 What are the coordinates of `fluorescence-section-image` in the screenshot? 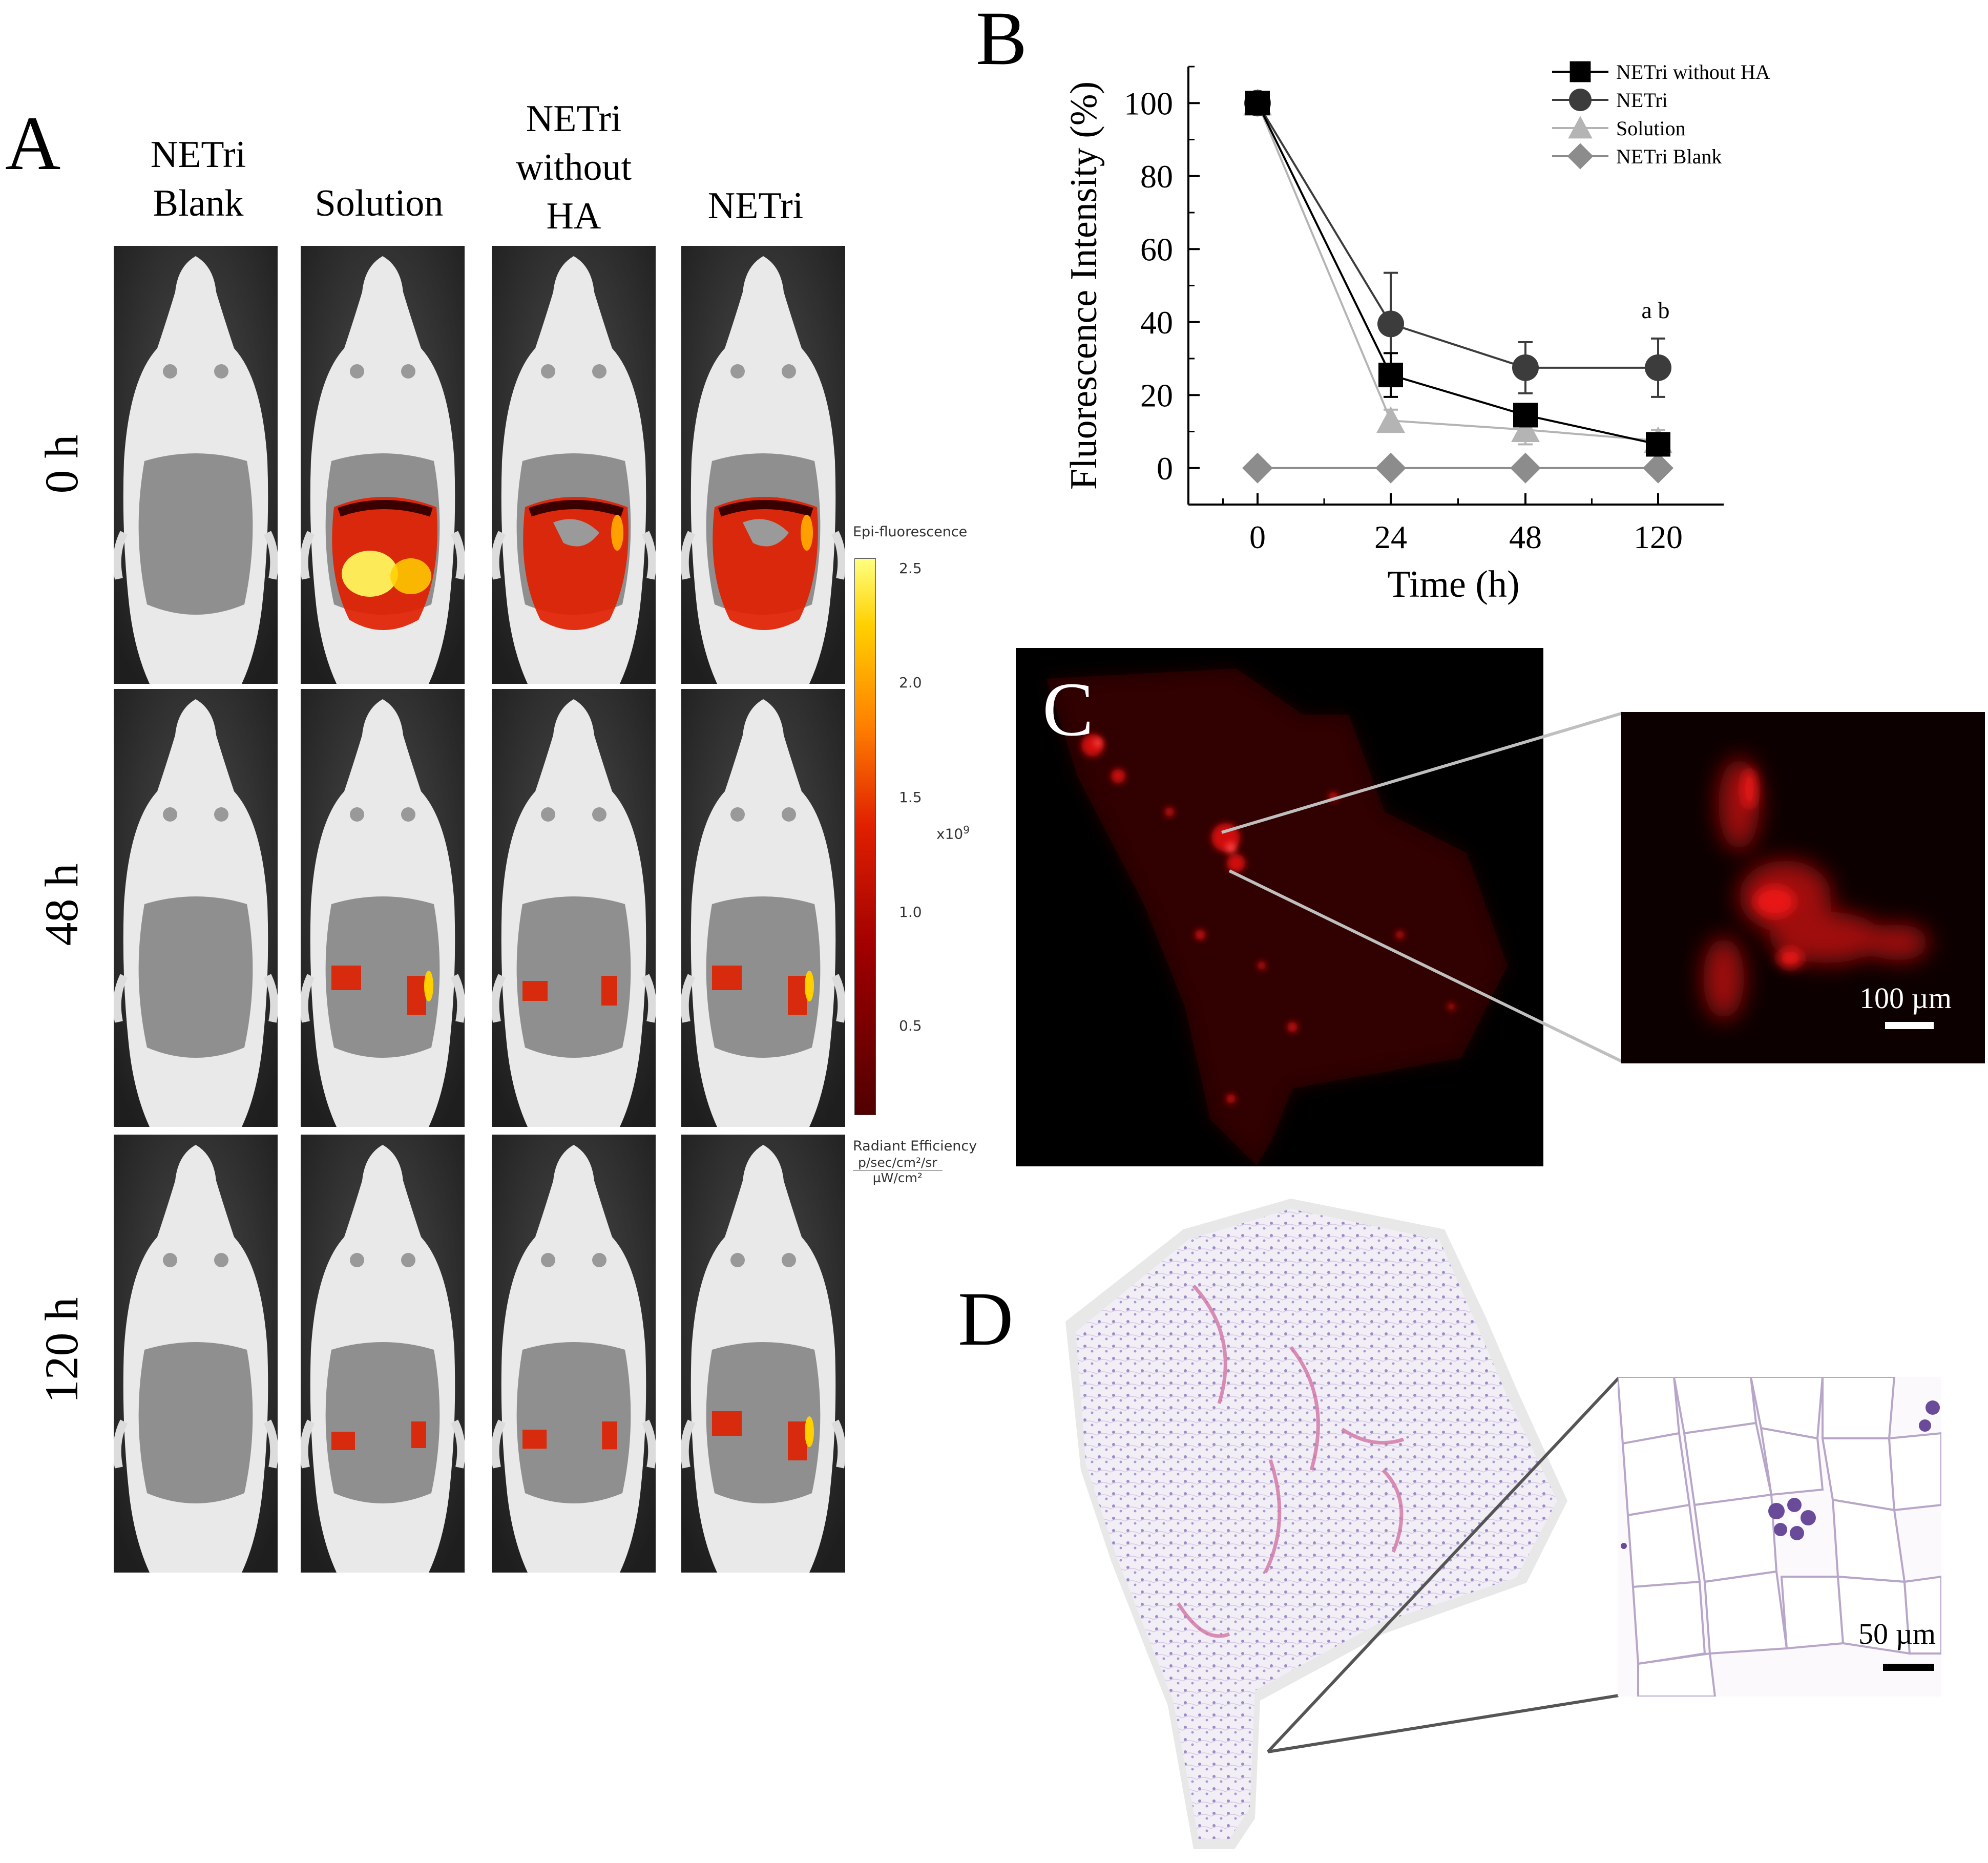 It's located at (1279, 907).